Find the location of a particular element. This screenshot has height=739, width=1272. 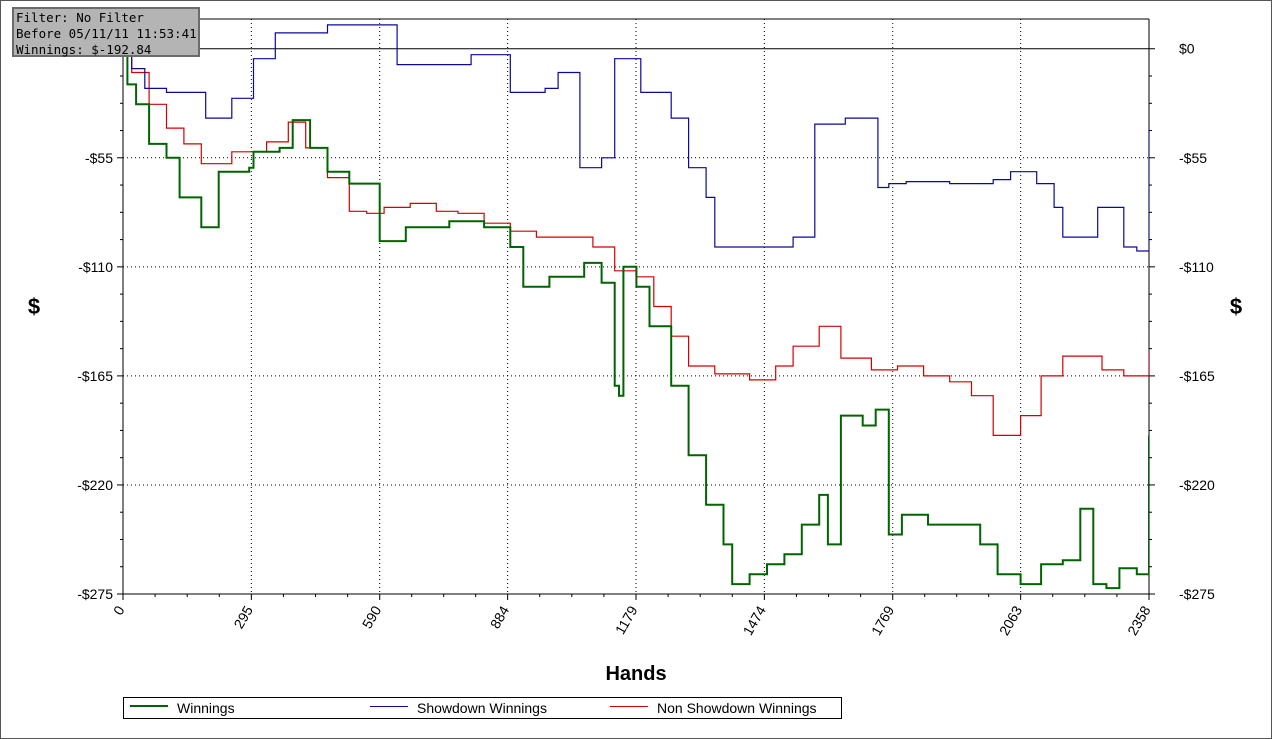

winnings-total-text: Winnings: $-192.84 is located at coordinates (84, 49).